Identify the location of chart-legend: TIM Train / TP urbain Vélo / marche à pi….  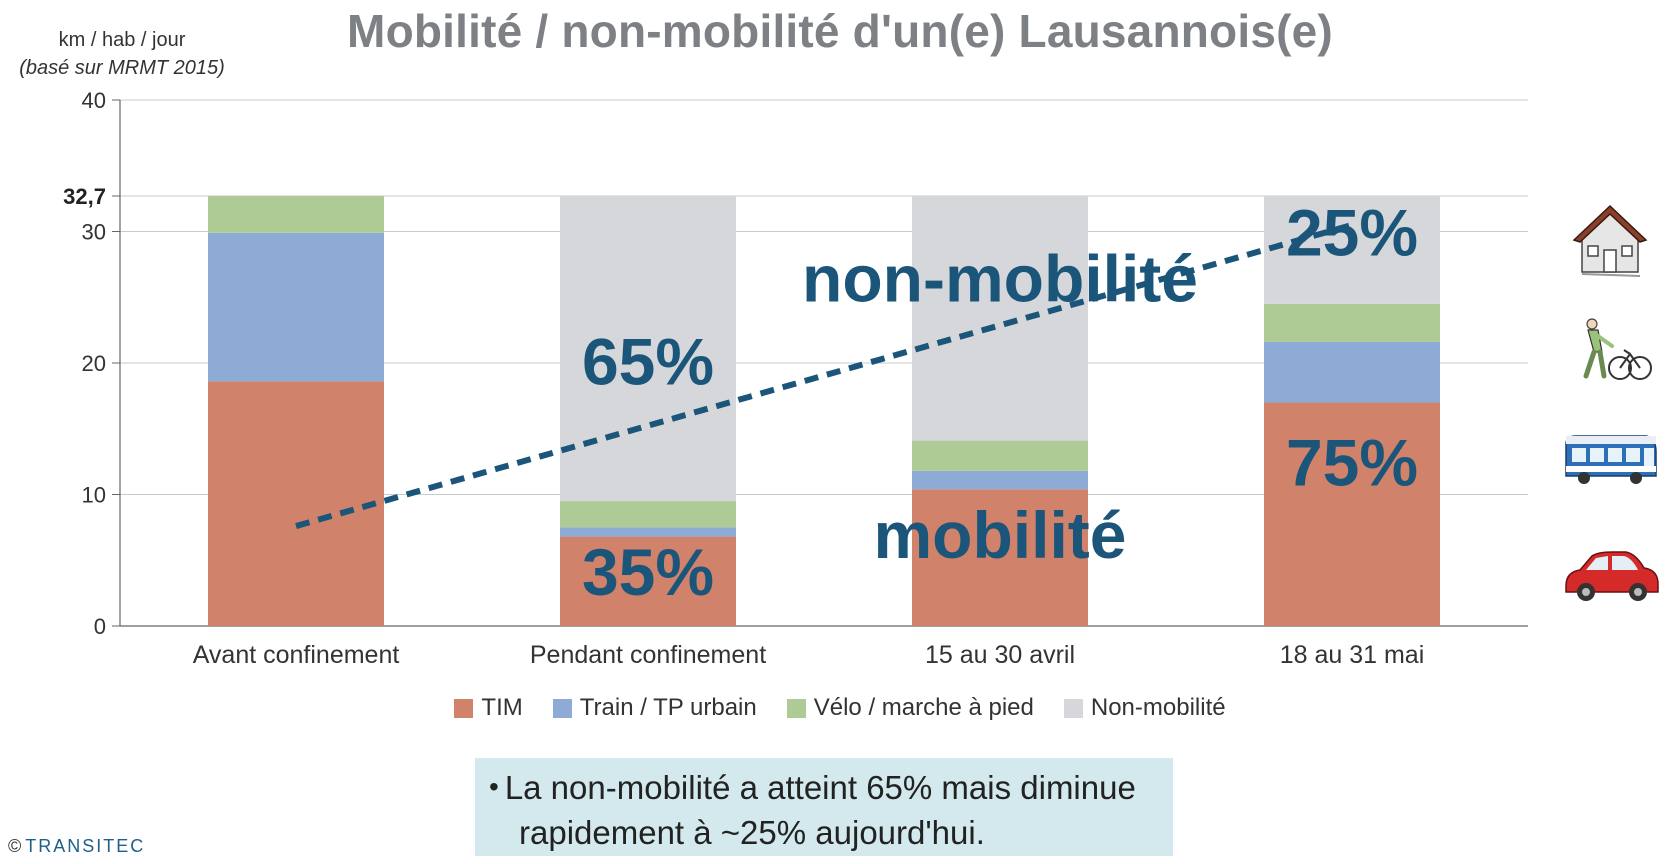
(840, 708).